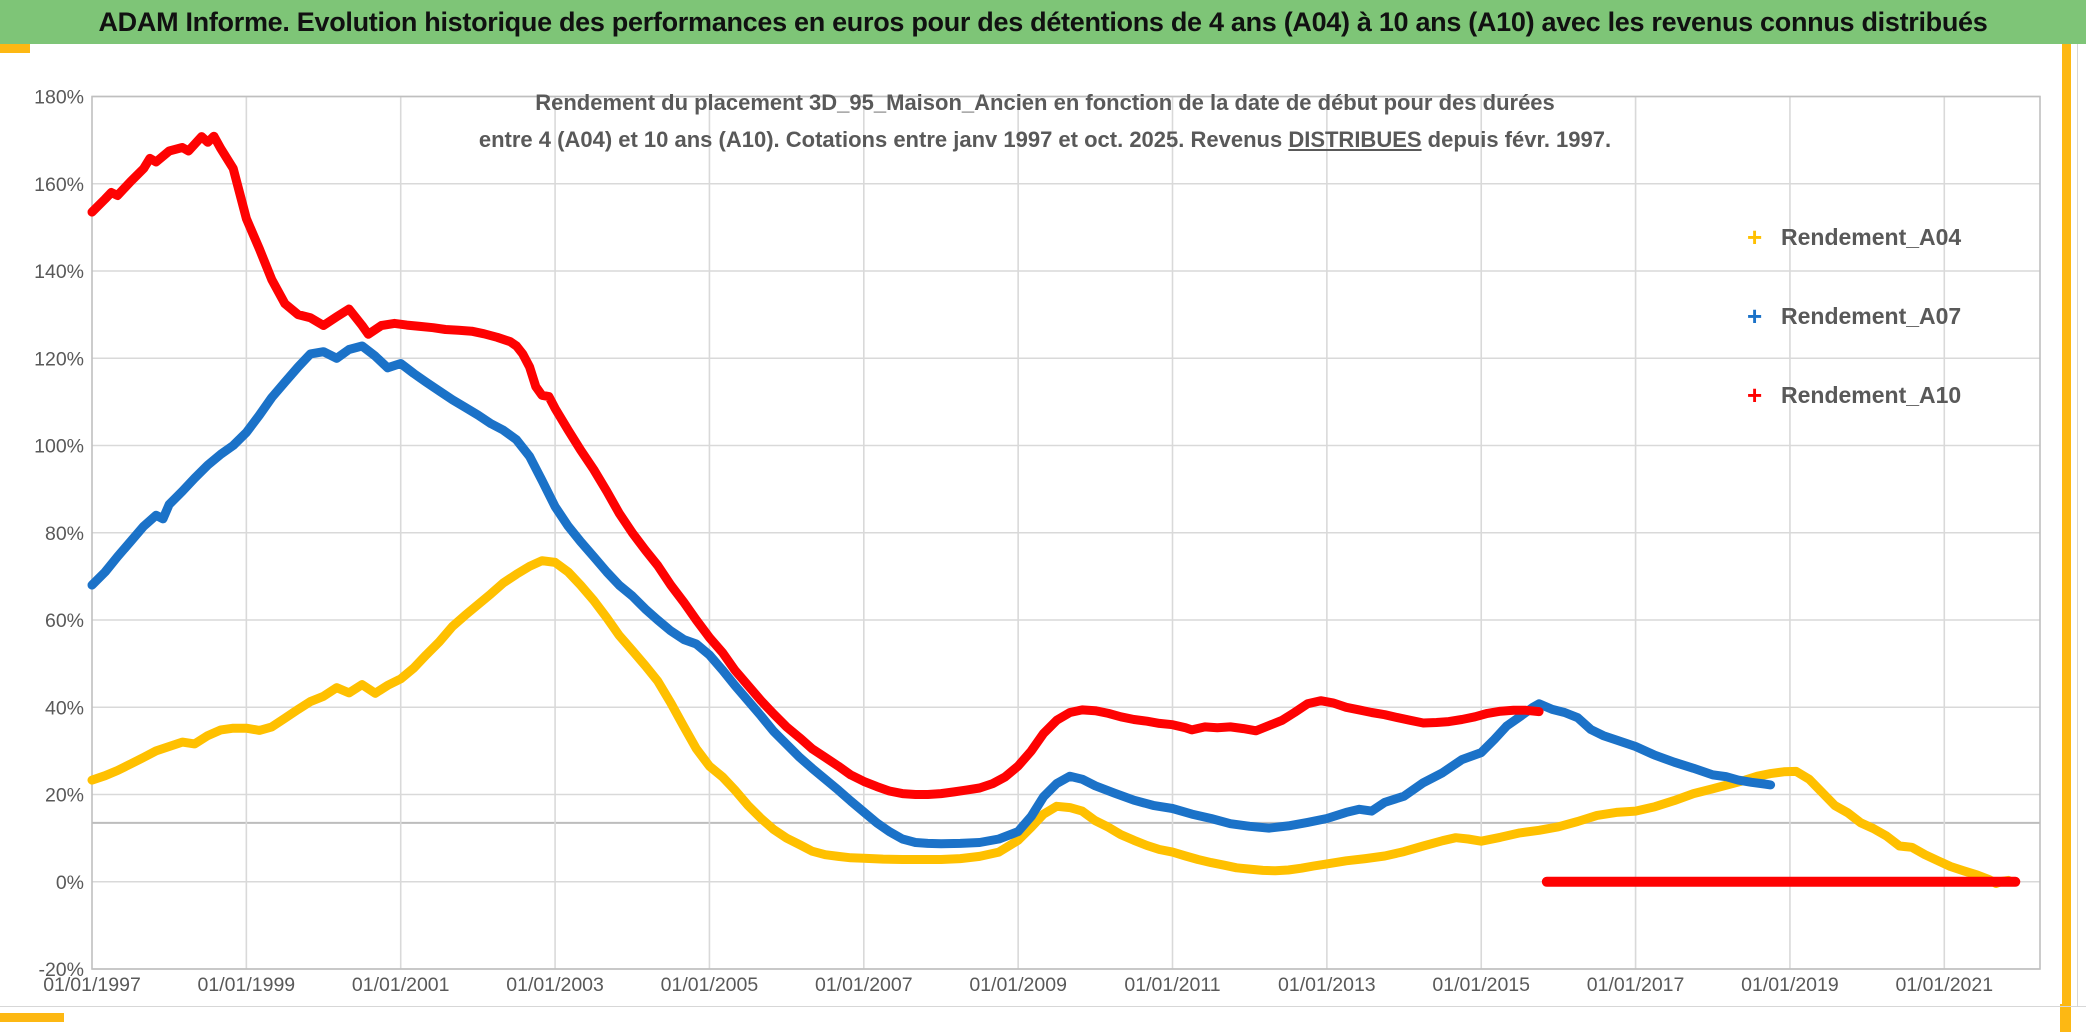 This screenshot has height=1032, width=2086. I want to click on gold-accent-topleft, so click(15, 48).